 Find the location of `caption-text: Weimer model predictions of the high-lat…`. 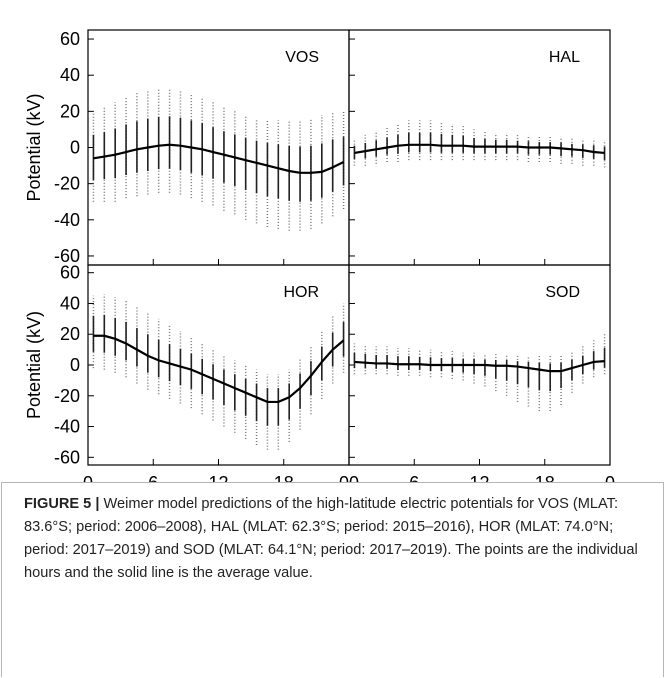

caption-text: Weimer model predictions of the high-lat… is located at coordinates (331, 538).